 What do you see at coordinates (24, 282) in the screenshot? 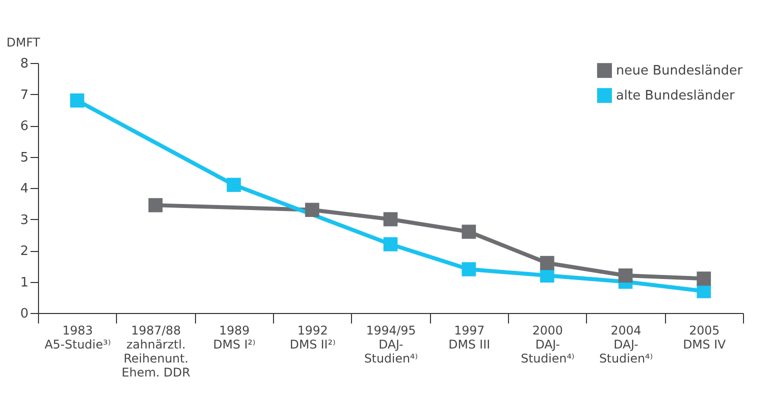
I see `y-tick-label: 1` at bounding box center [24, 282].